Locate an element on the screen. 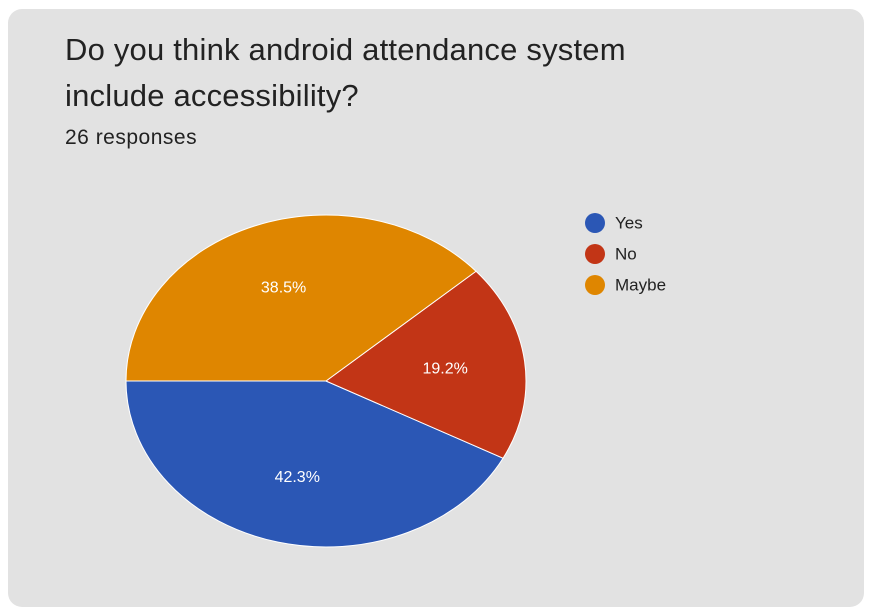 The width and height of the screenshot is (875, 610). legend: Yes No Maybe is located at coordinates (625, 254).